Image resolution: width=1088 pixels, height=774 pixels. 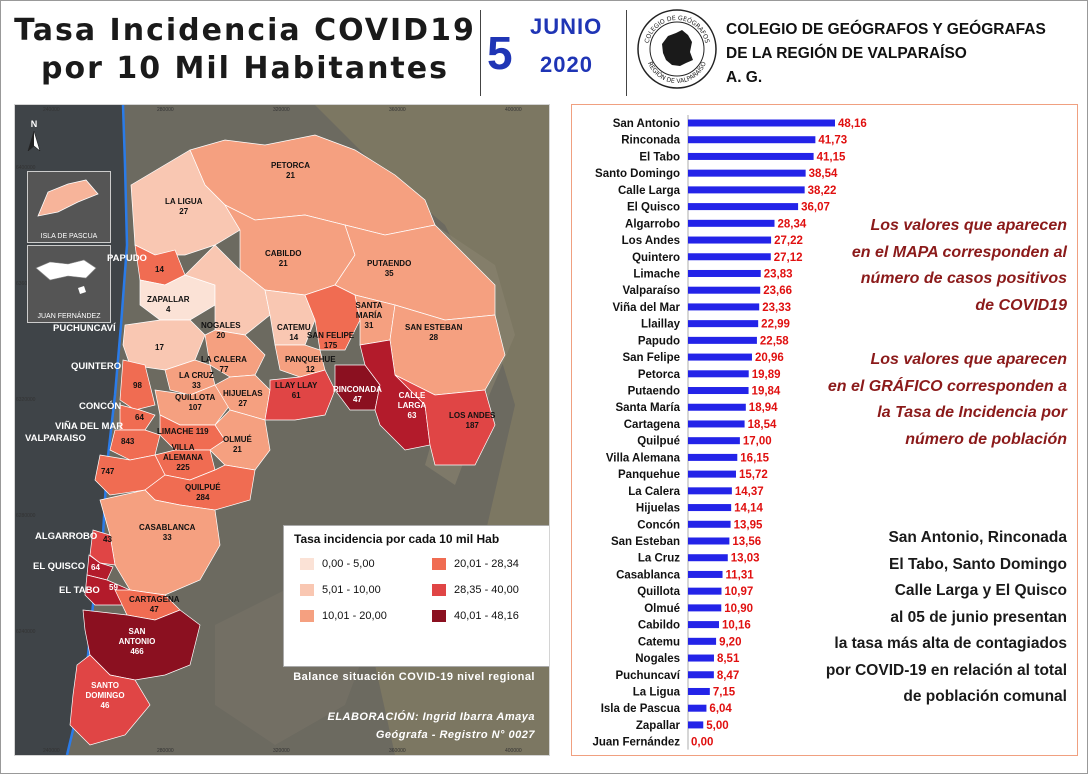 What do you see at coordinates (748, 509) in the screenshot?
I see `value-label: 14,14` at bounding box center [748, 509].